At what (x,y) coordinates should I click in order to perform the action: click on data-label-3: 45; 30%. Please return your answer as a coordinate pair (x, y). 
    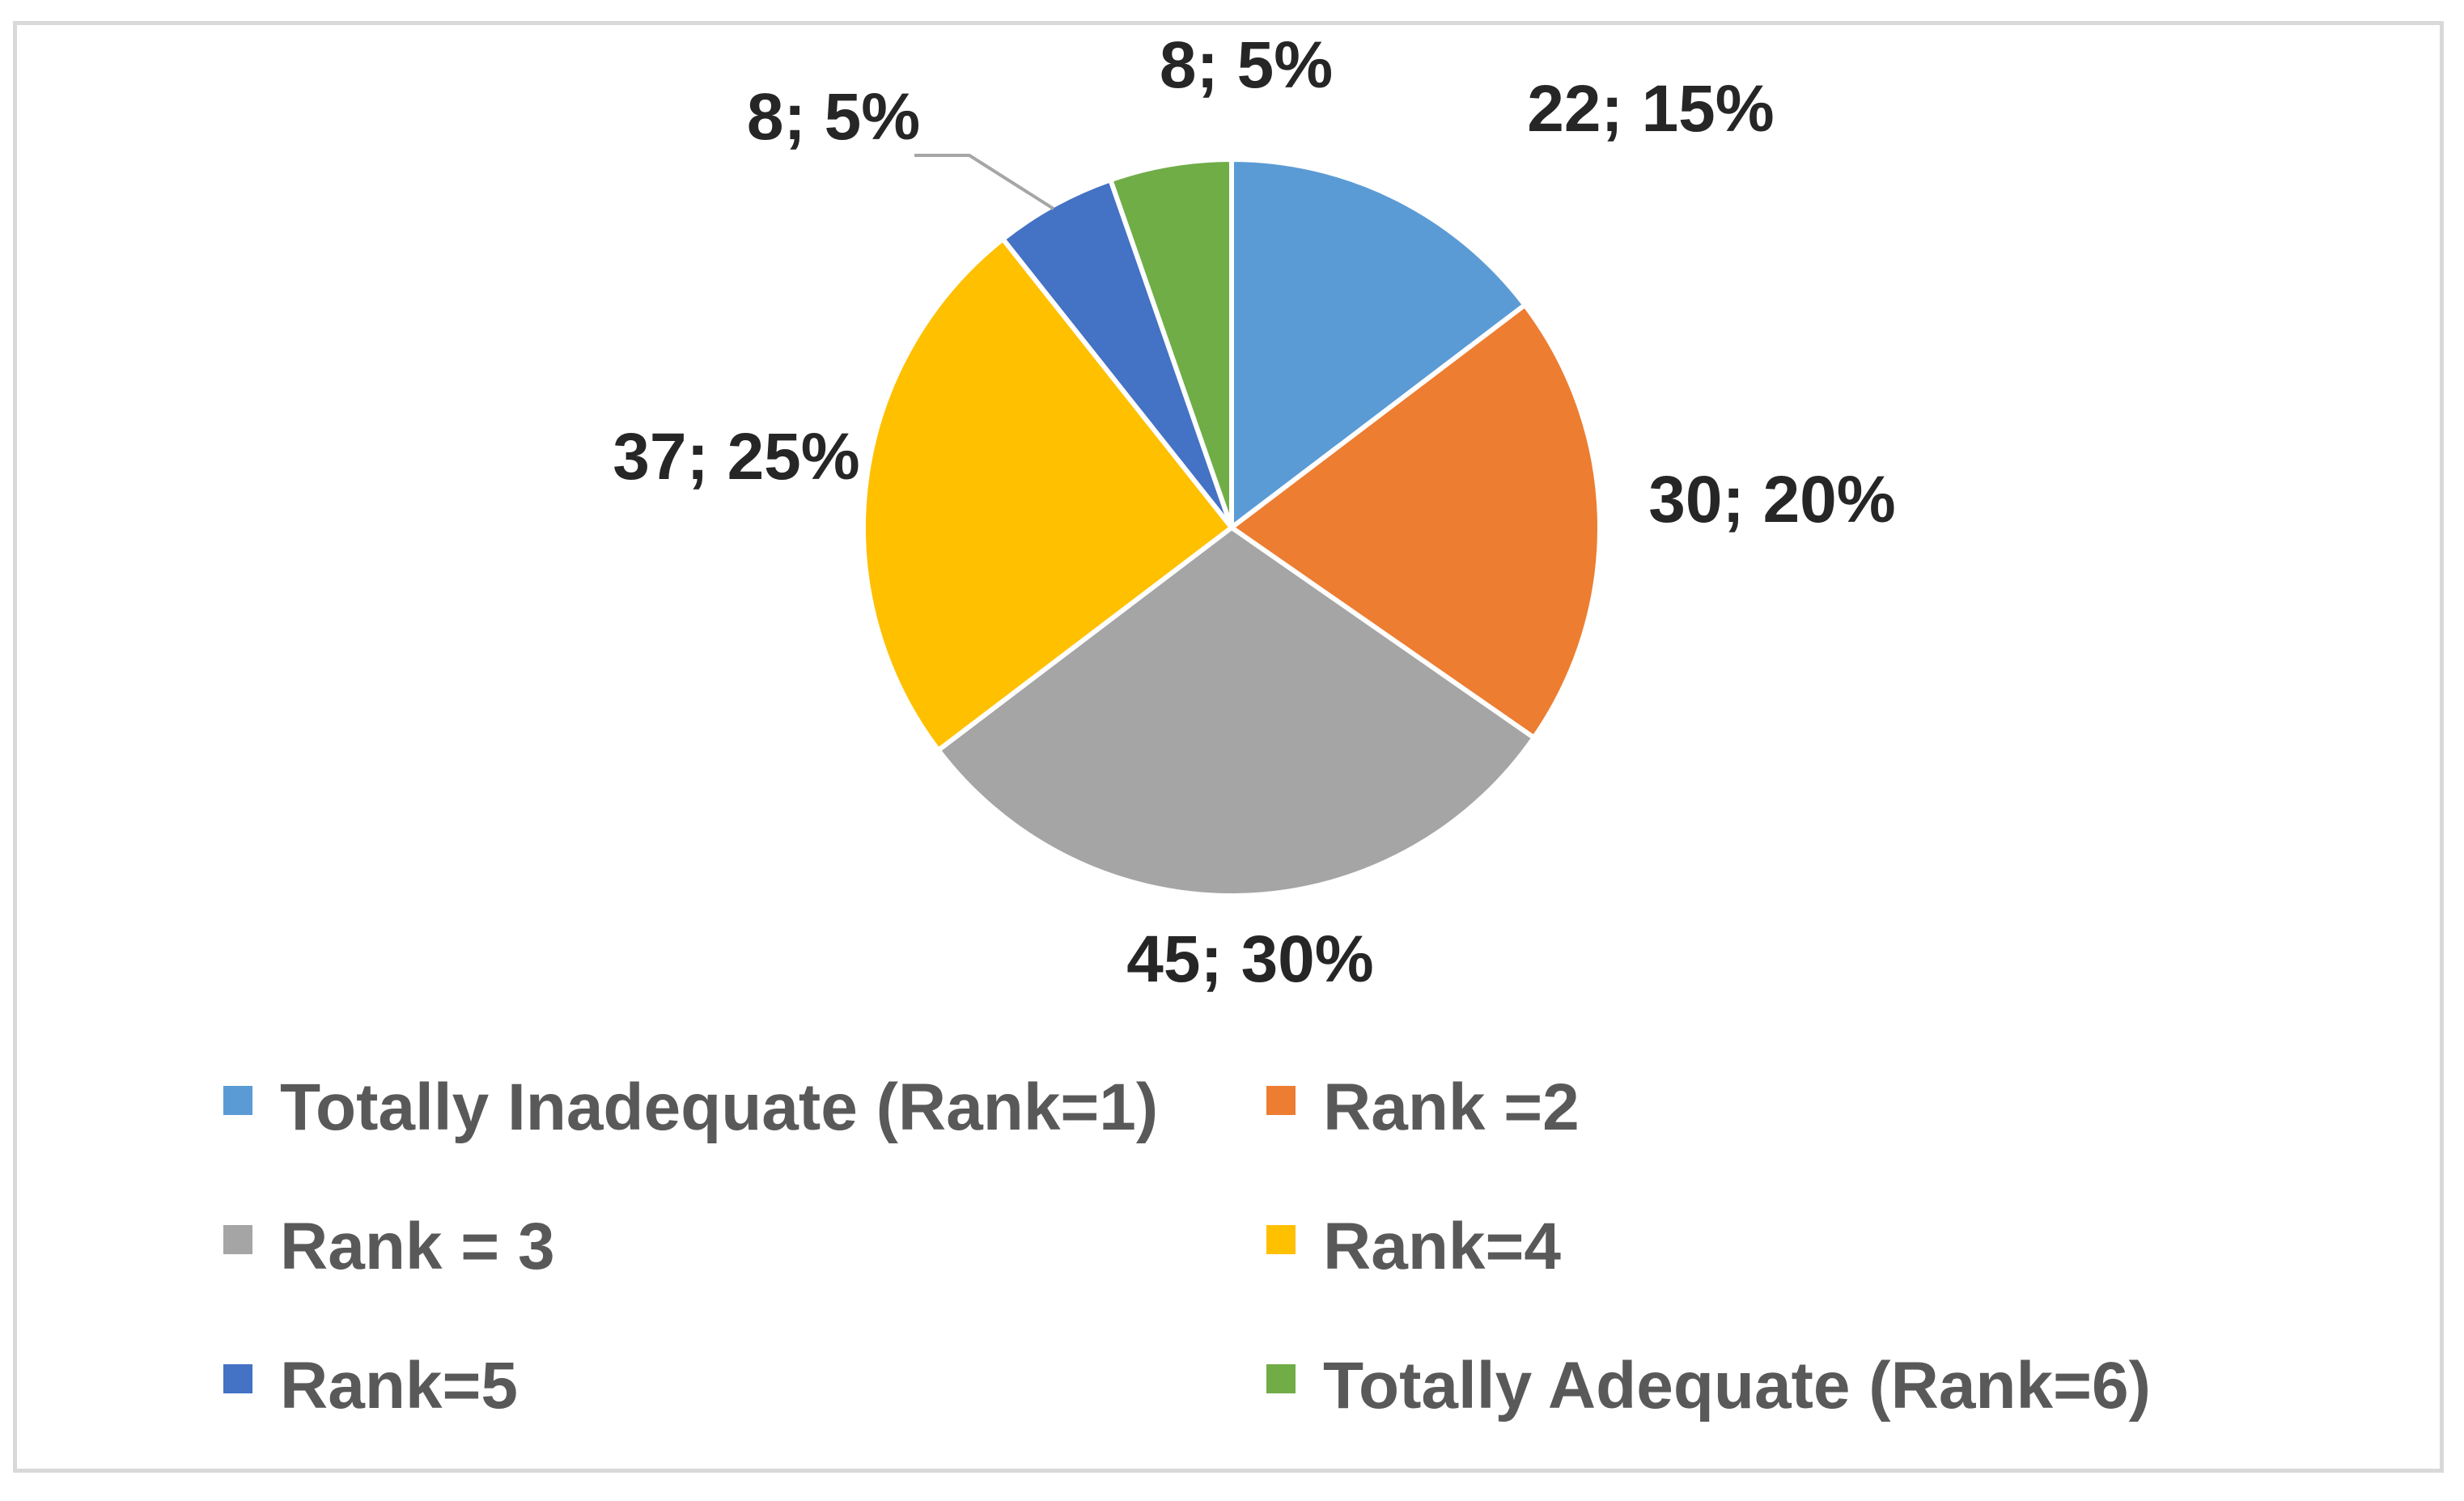
    Looking at the image, I should click on (1249, 959).